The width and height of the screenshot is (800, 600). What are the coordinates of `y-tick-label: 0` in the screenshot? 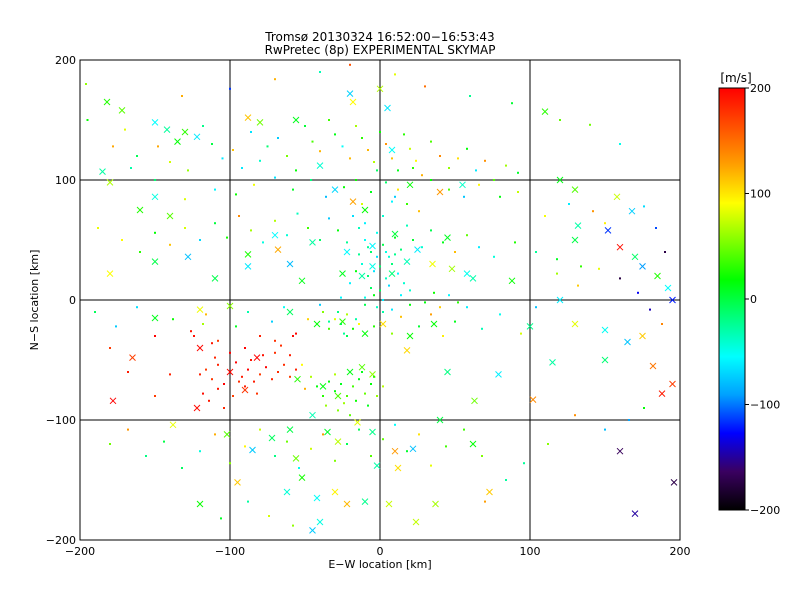 It's located at (72, 300).